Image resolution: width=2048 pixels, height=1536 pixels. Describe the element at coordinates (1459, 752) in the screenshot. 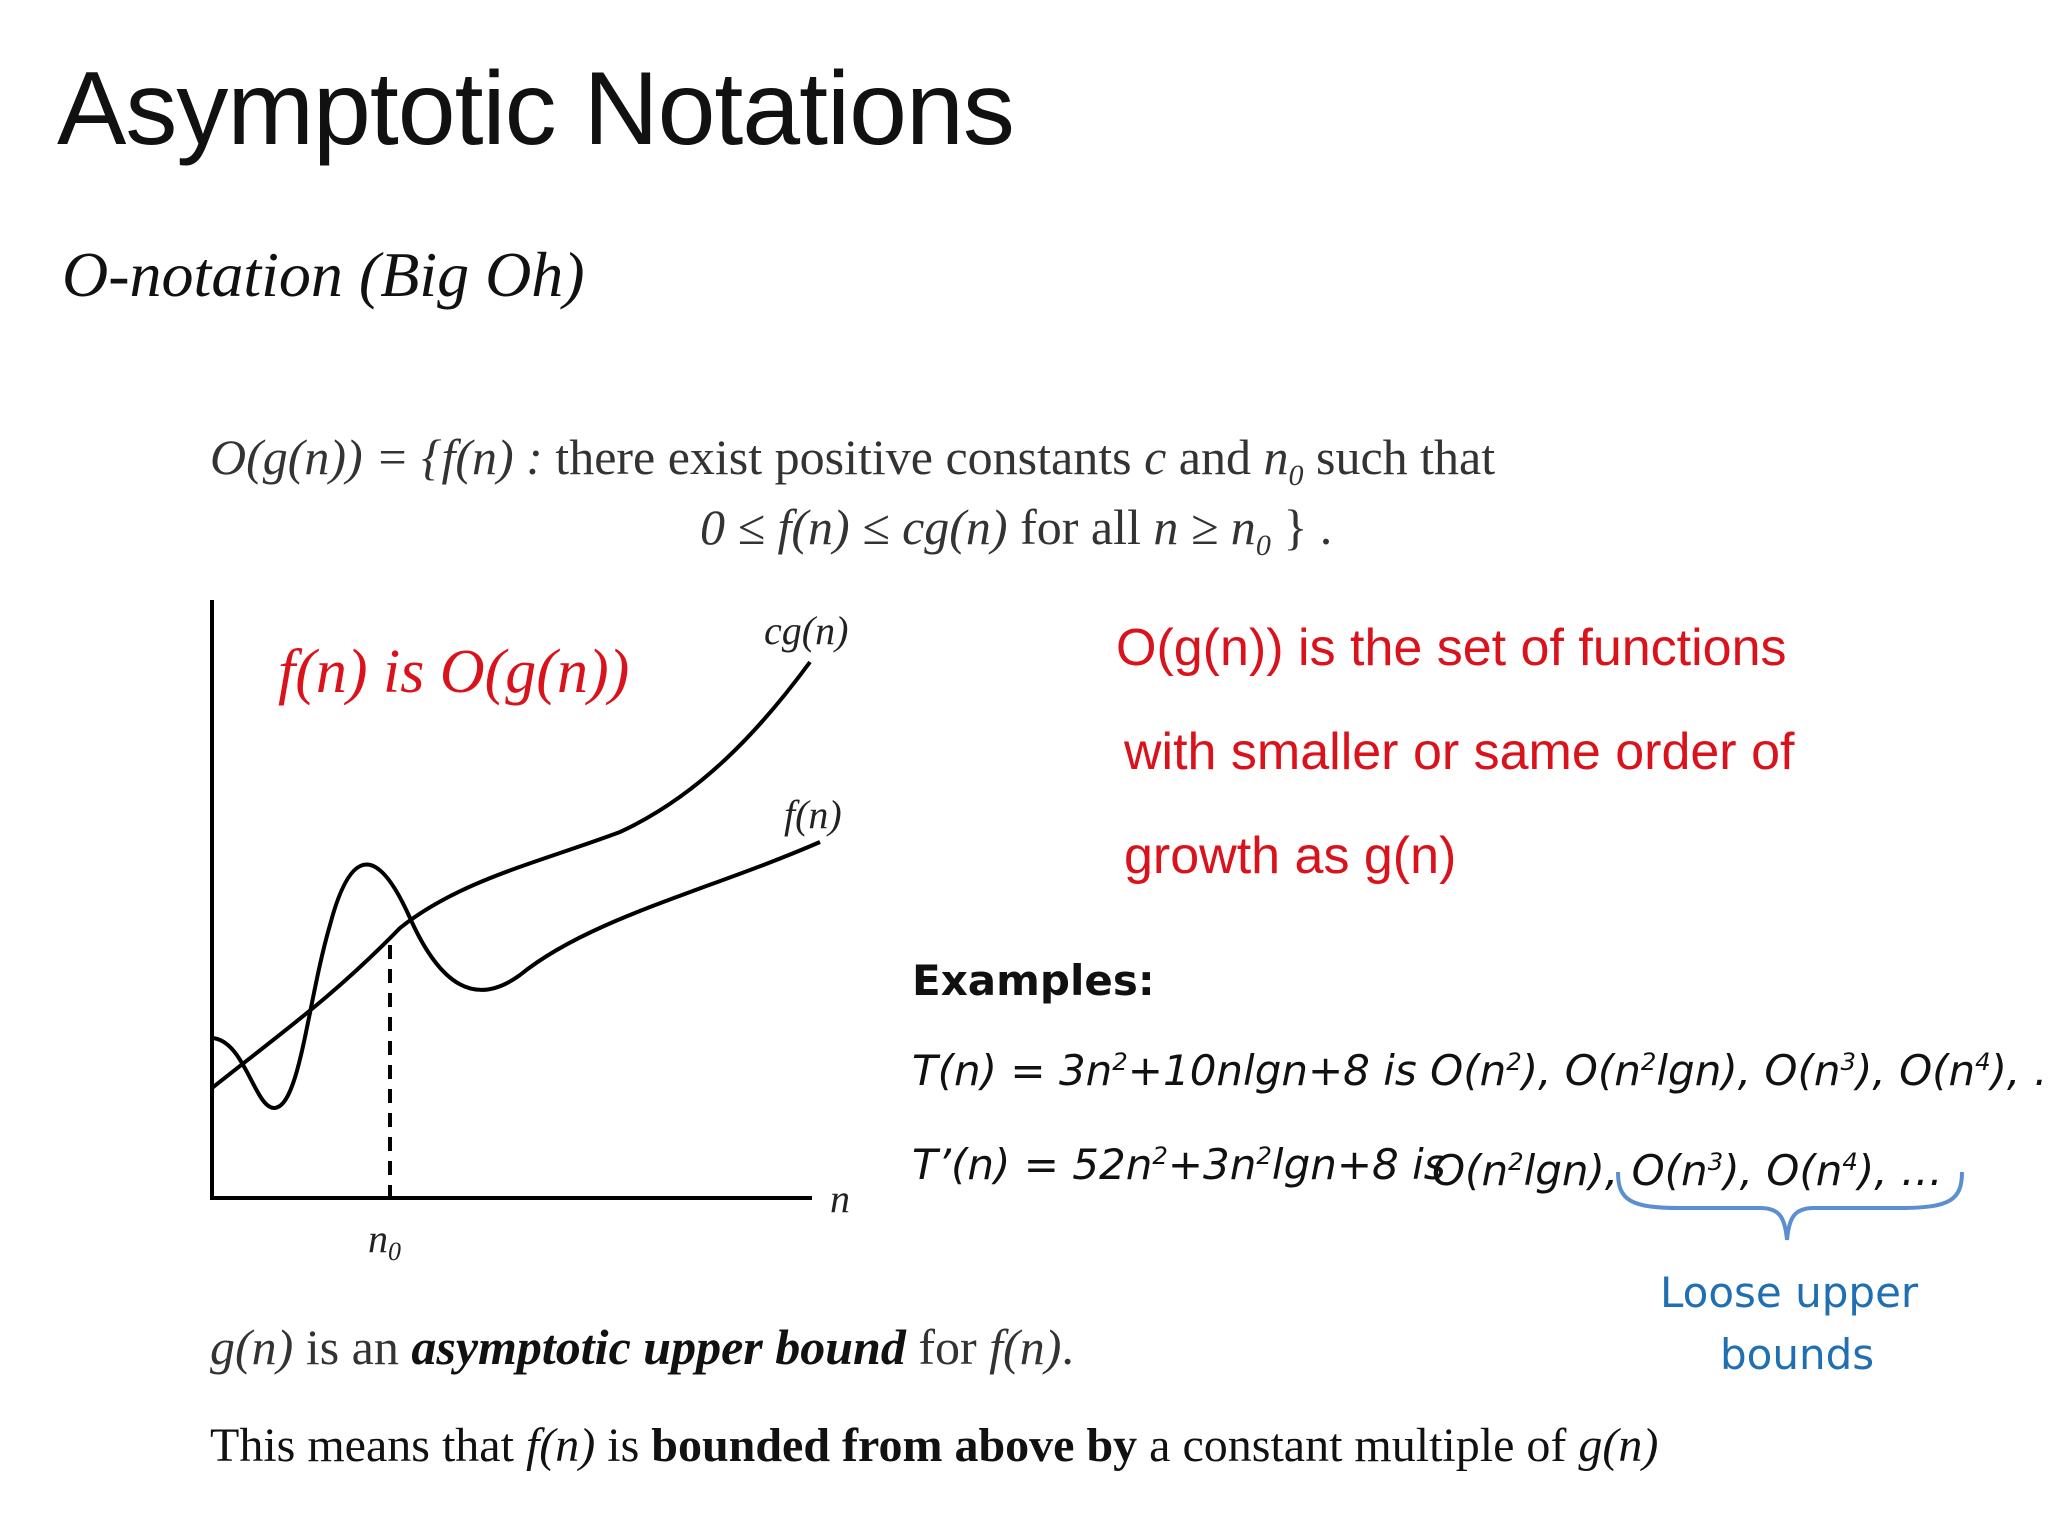

I see `claim-line-2: with smaller or same order of` at that location.